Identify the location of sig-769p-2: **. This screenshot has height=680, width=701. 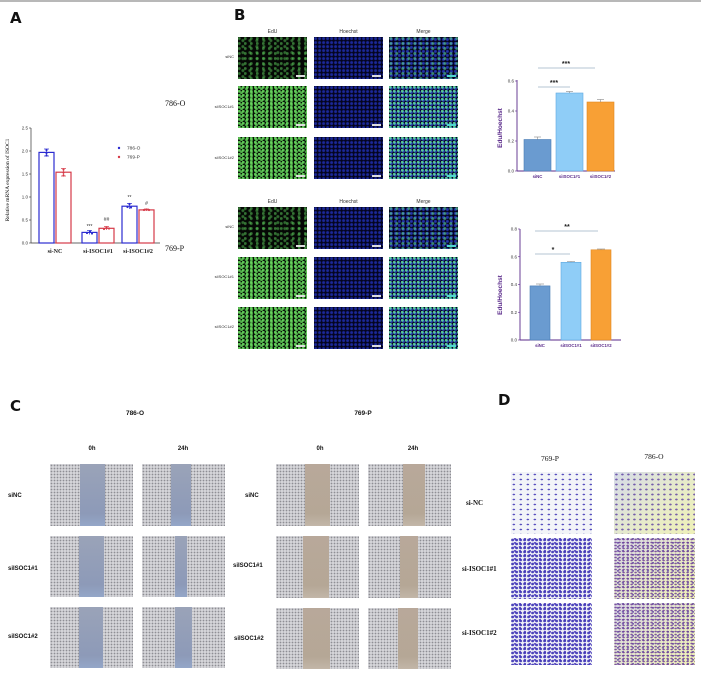
(567, 227).